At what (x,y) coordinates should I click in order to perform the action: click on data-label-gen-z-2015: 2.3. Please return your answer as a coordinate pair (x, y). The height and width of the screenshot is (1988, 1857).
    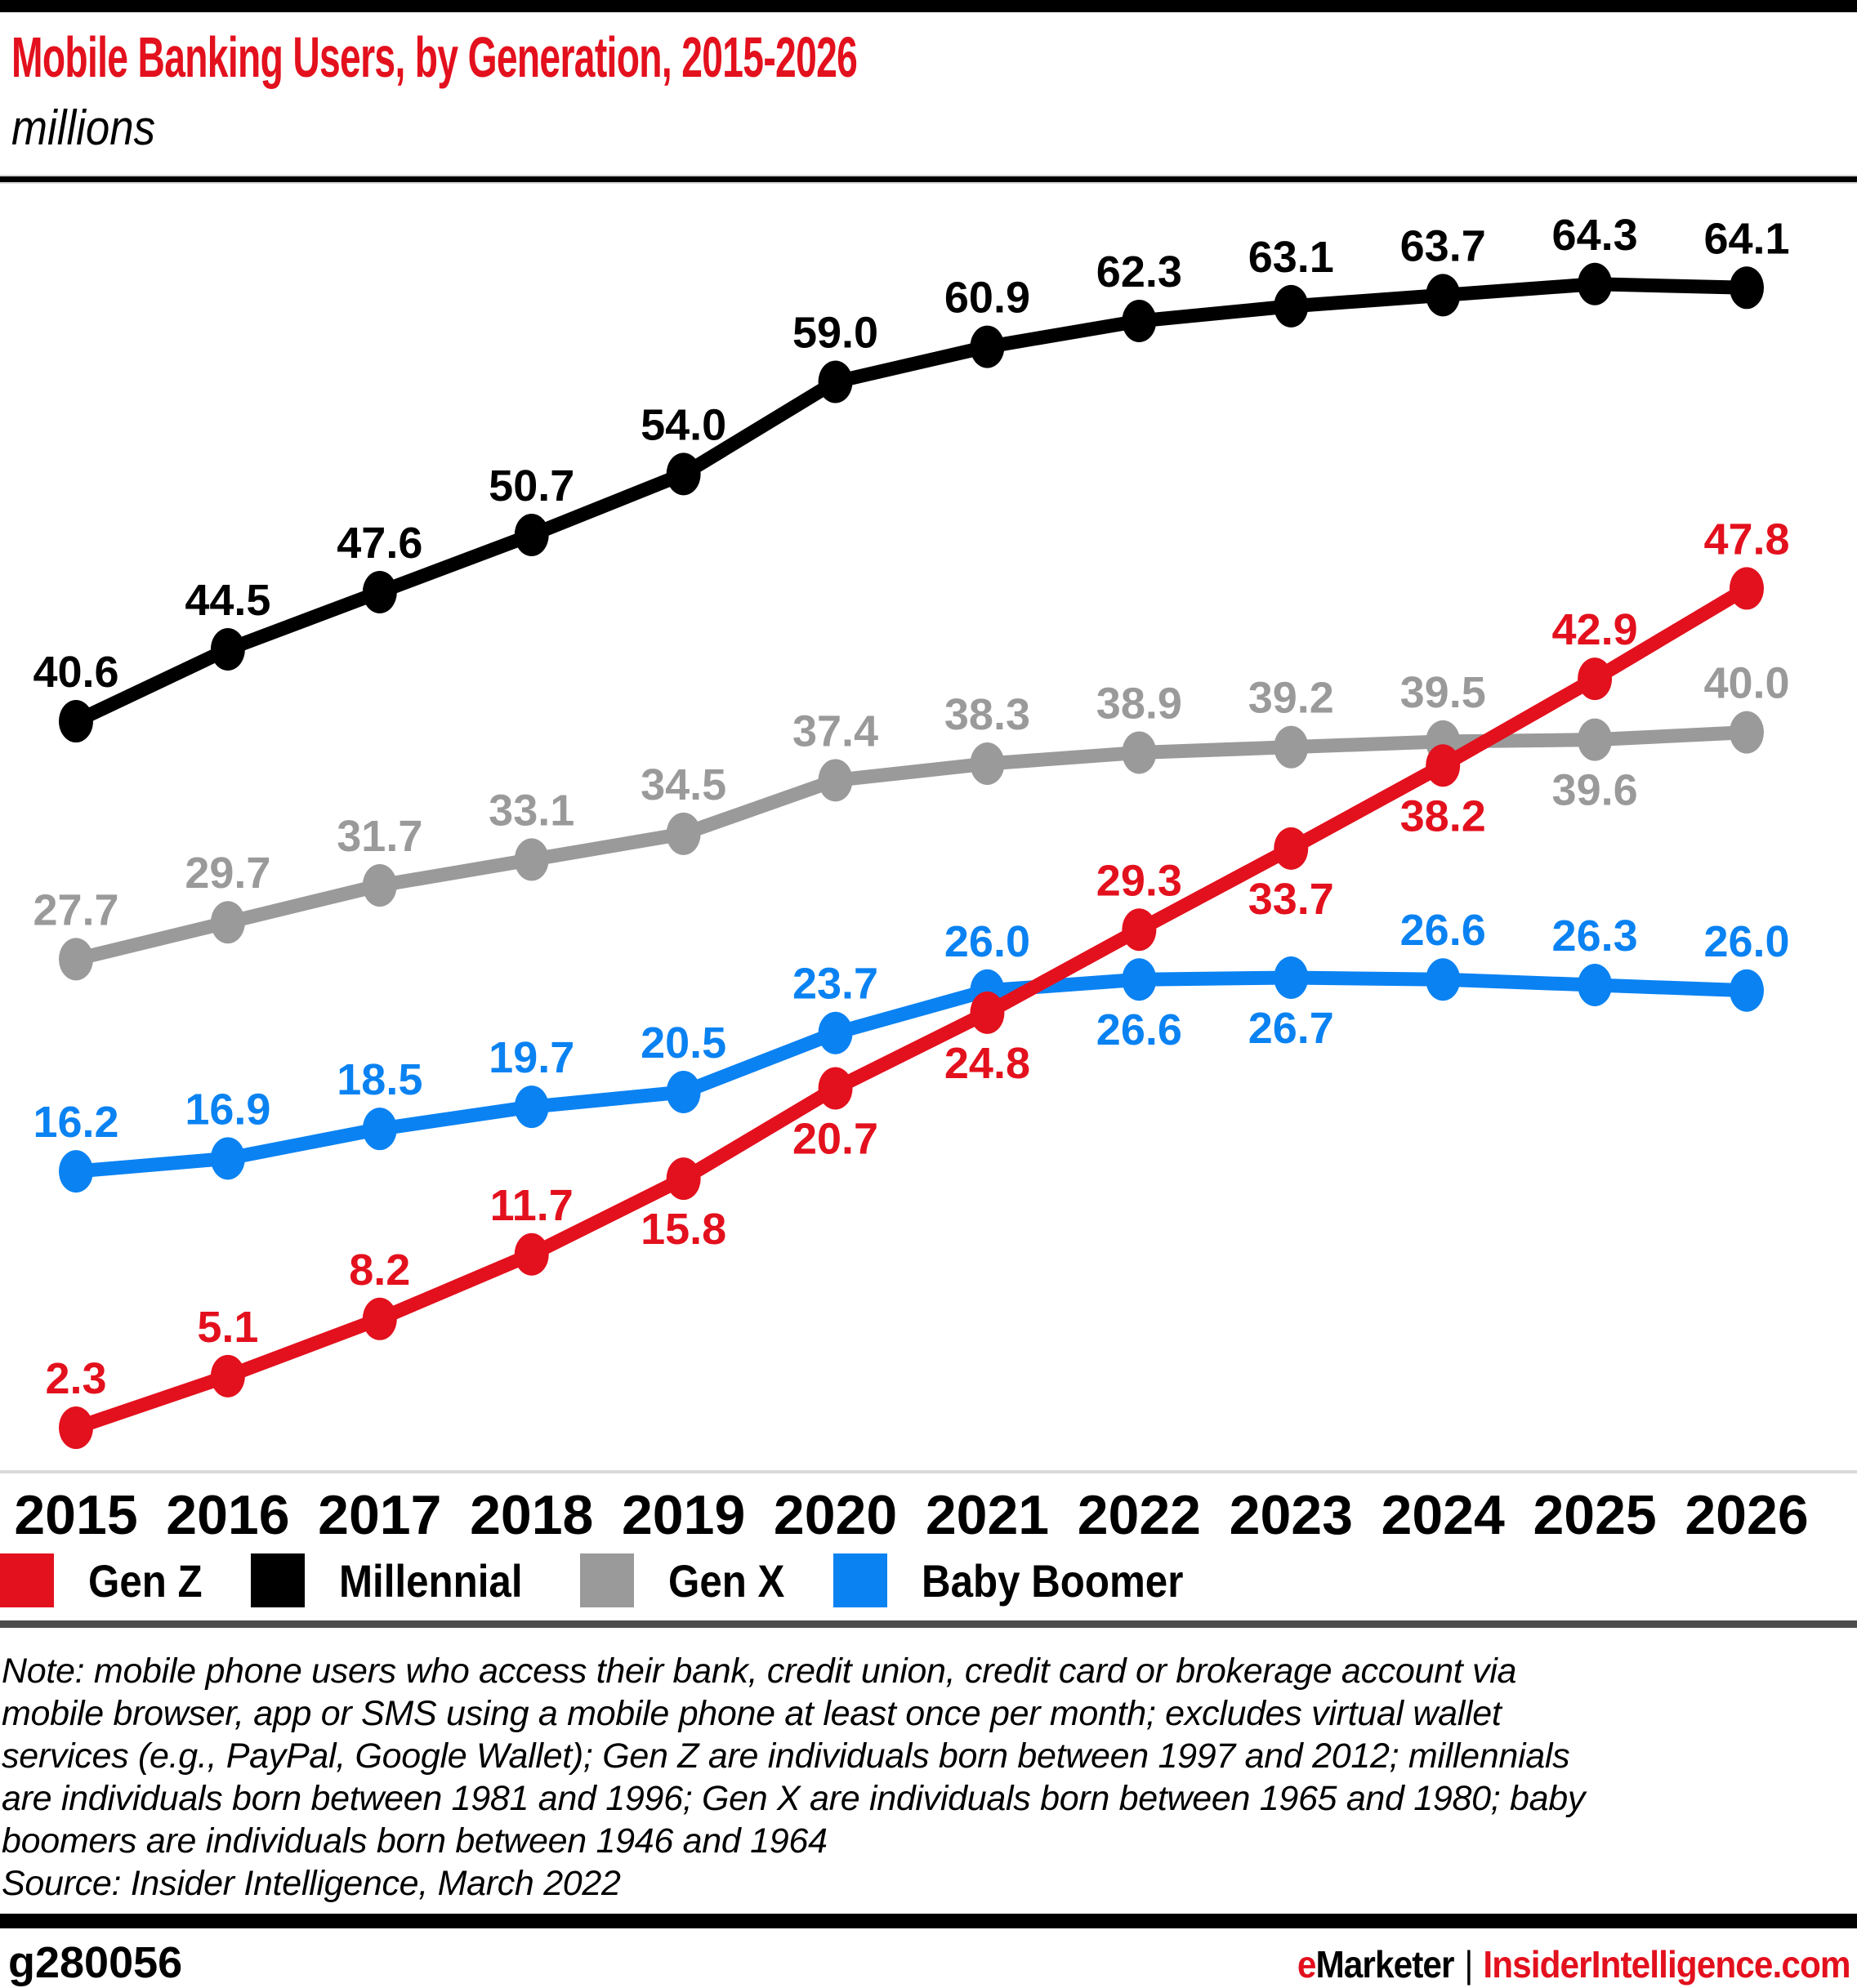
    Looking at the image, I should click on (75, 1378).